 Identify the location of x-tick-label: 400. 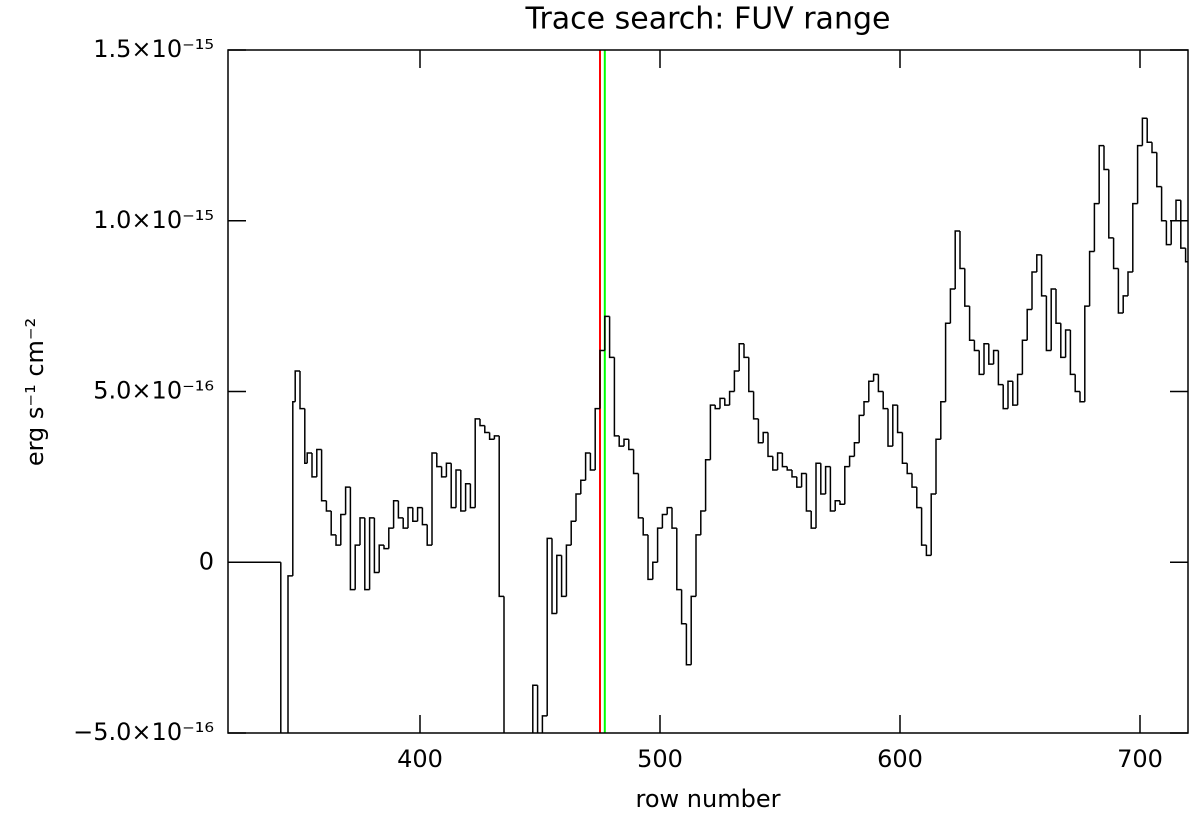
(420, 759).